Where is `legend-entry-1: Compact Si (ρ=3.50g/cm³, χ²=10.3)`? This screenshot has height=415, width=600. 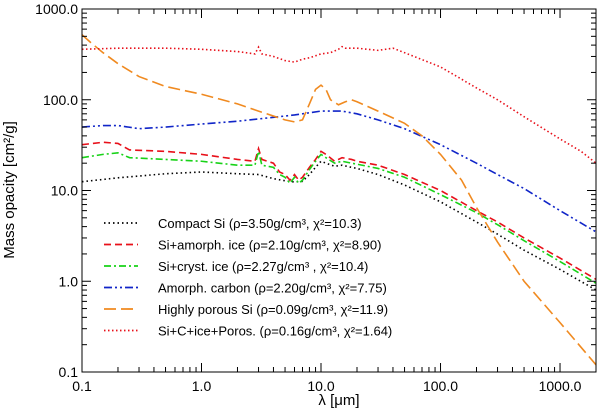 legend-entry-1: Compact Si (ρ=3.50g/cm³, χ²=10.3) is located at coordinates (260, 223).